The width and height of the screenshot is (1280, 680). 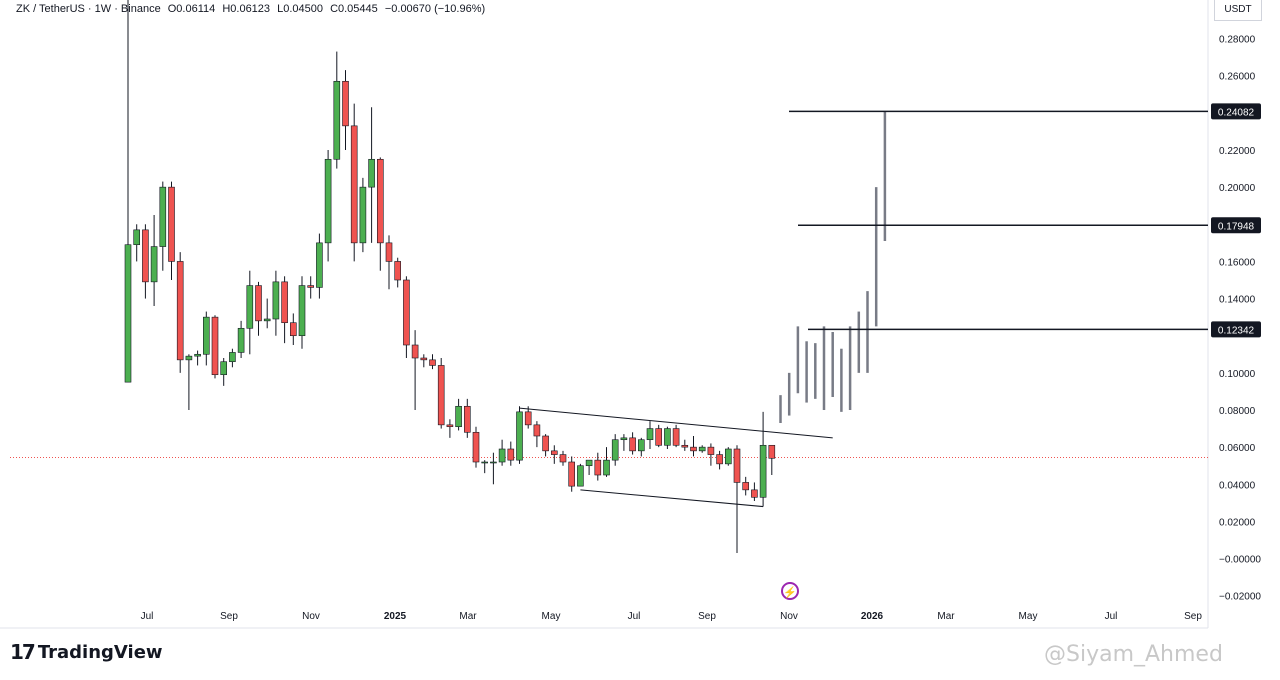 What do you see at coordinates (1237, 188) in the screenshot?
I see `y-tick-label: 0.20000` at bounding box center [1237, 188].